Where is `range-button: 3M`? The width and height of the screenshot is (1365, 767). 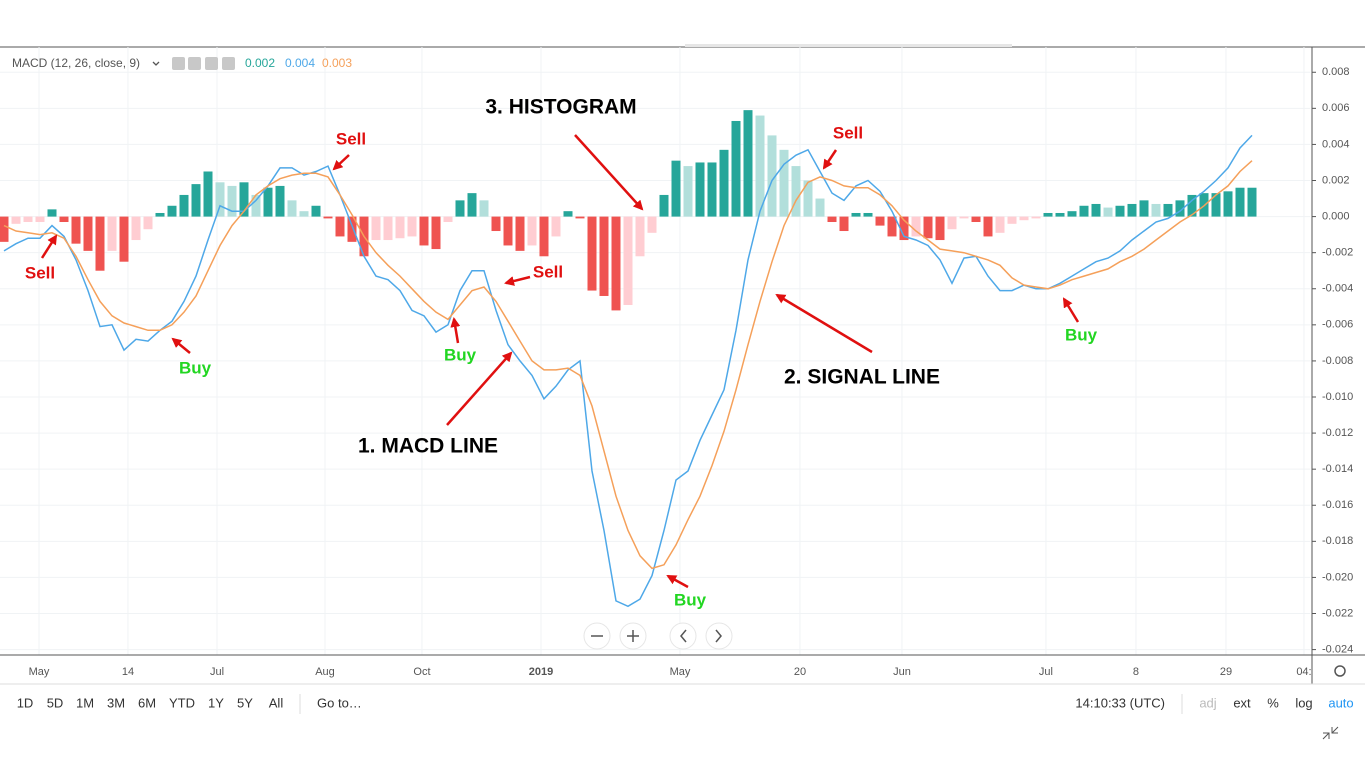 range-button: 3M is located at coordinates (116, 702).